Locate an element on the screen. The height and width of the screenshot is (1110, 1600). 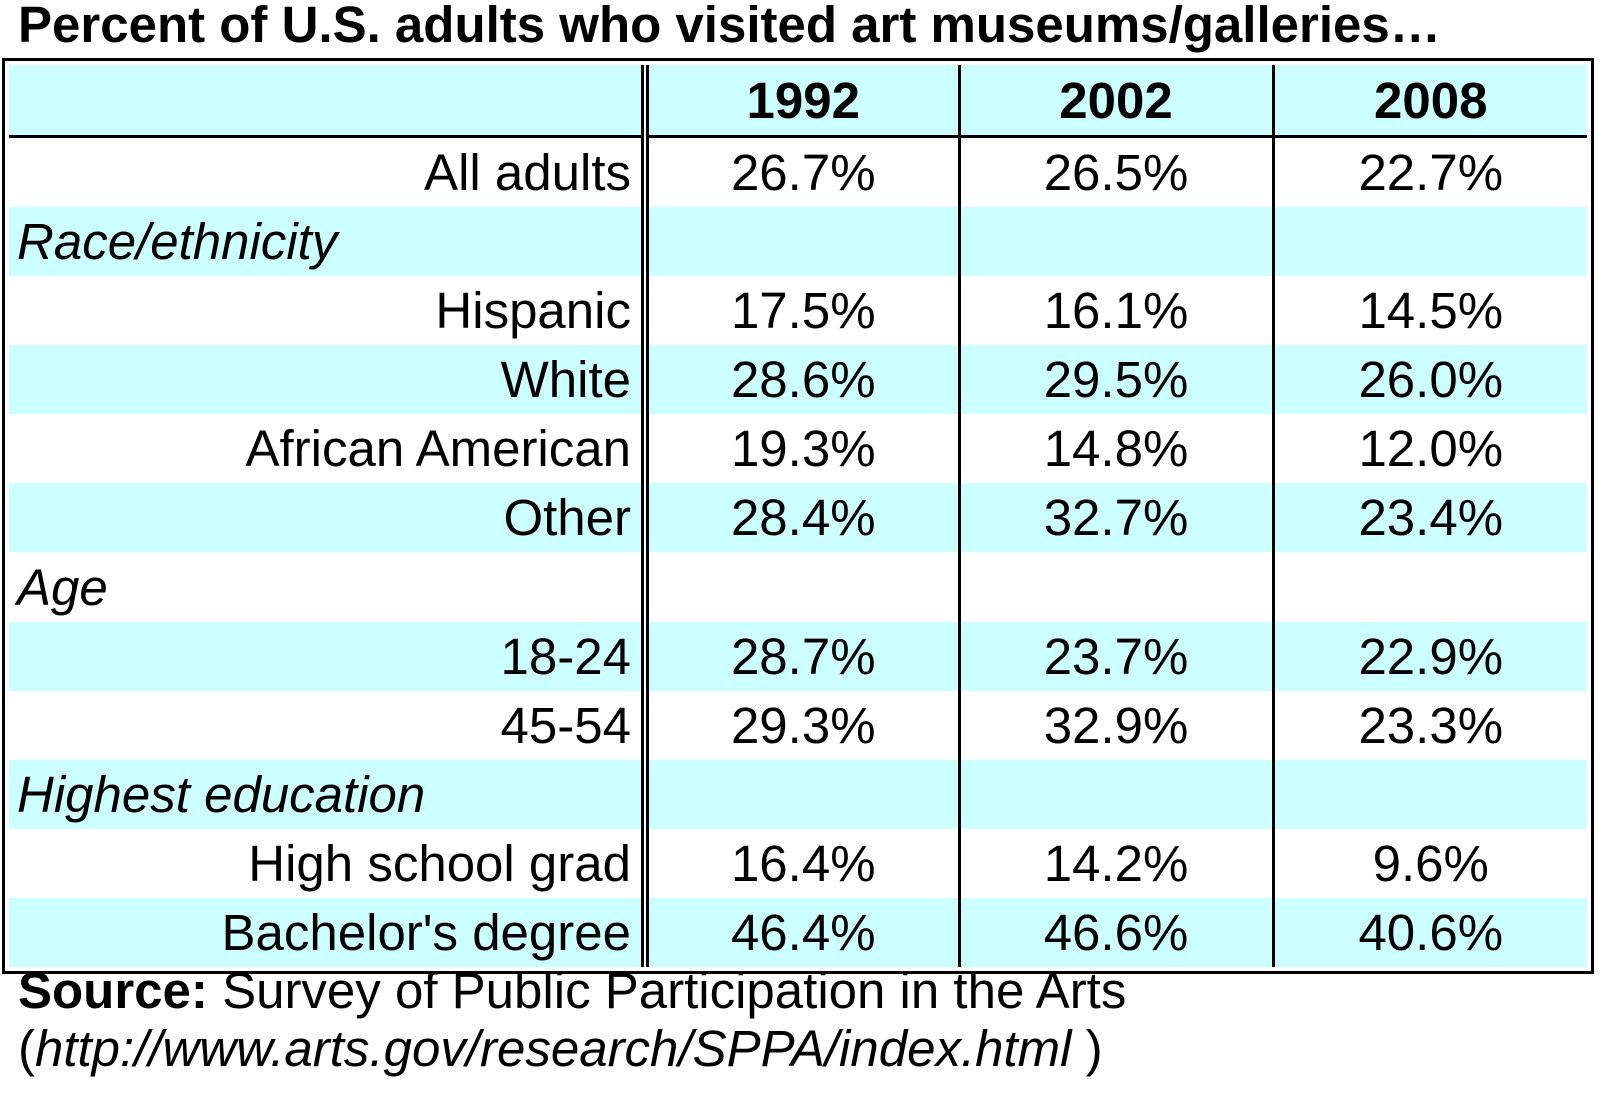
table-row: All adults 26.7% 26.5% 22.7% is located at coordinates (798, 172).